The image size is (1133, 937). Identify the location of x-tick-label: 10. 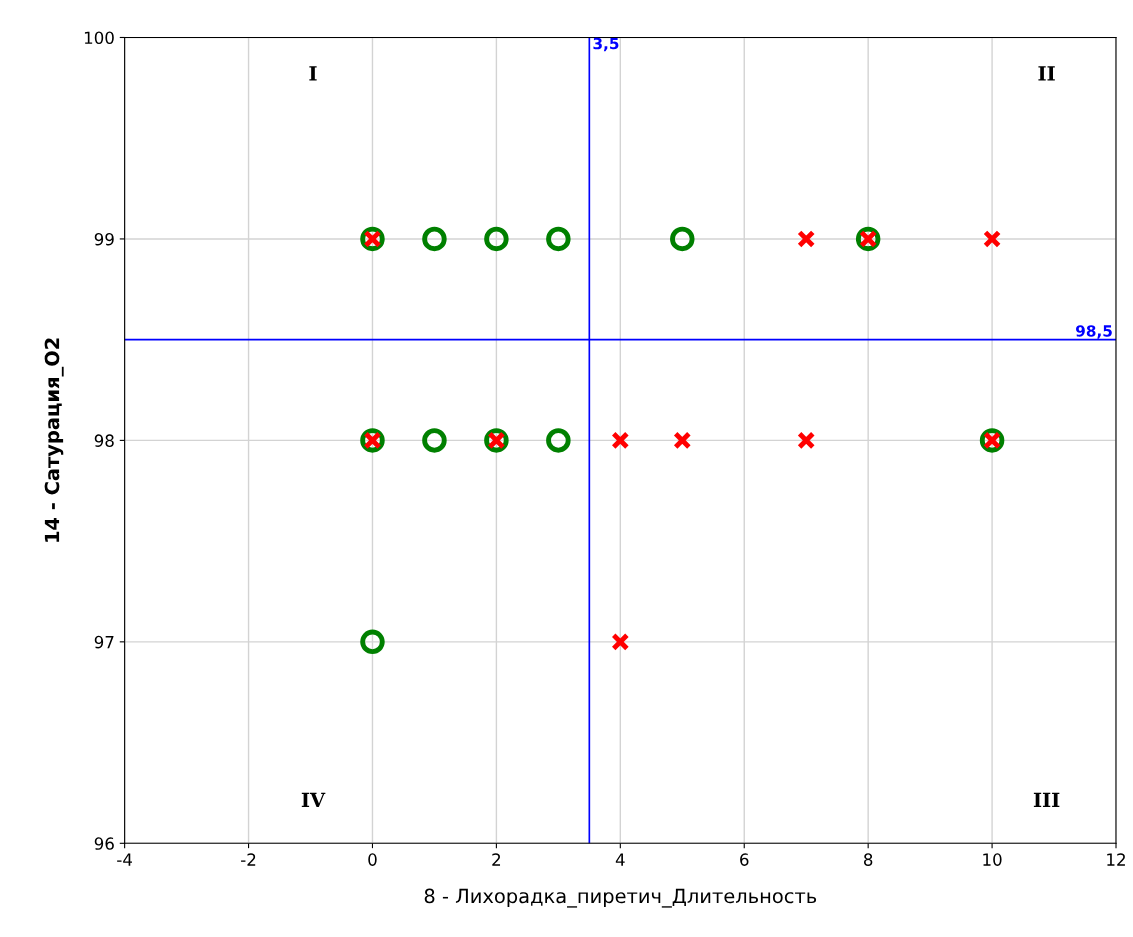
(992, 859).